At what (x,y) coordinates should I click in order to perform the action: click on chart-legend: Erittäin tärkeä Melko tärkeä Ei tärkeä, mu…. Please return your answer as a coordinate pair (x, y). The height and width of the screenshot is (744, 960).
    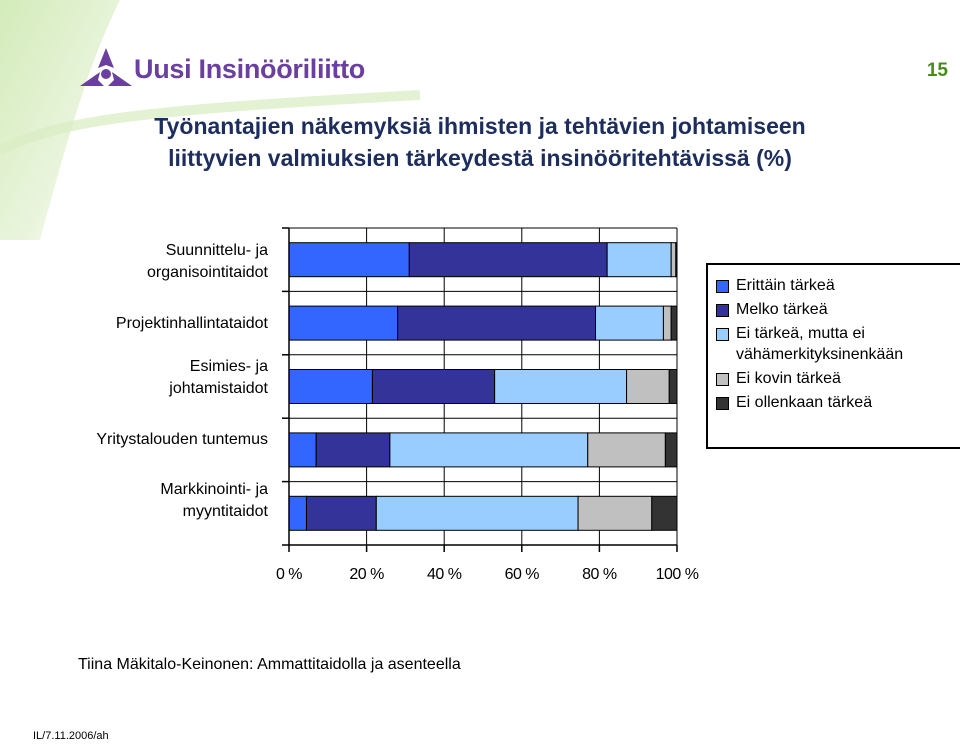
    Looking at the image, I should click on (833, 356).